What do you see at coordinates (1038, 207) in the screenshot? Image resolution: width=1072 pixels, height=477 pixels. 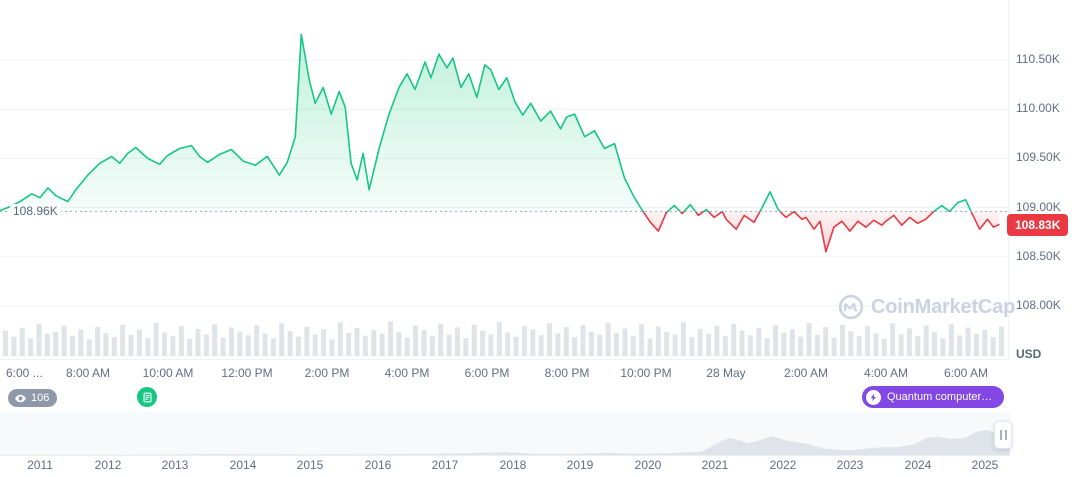 I see `price-tick-label: 109.00K` at bounding box center [1038, 207].